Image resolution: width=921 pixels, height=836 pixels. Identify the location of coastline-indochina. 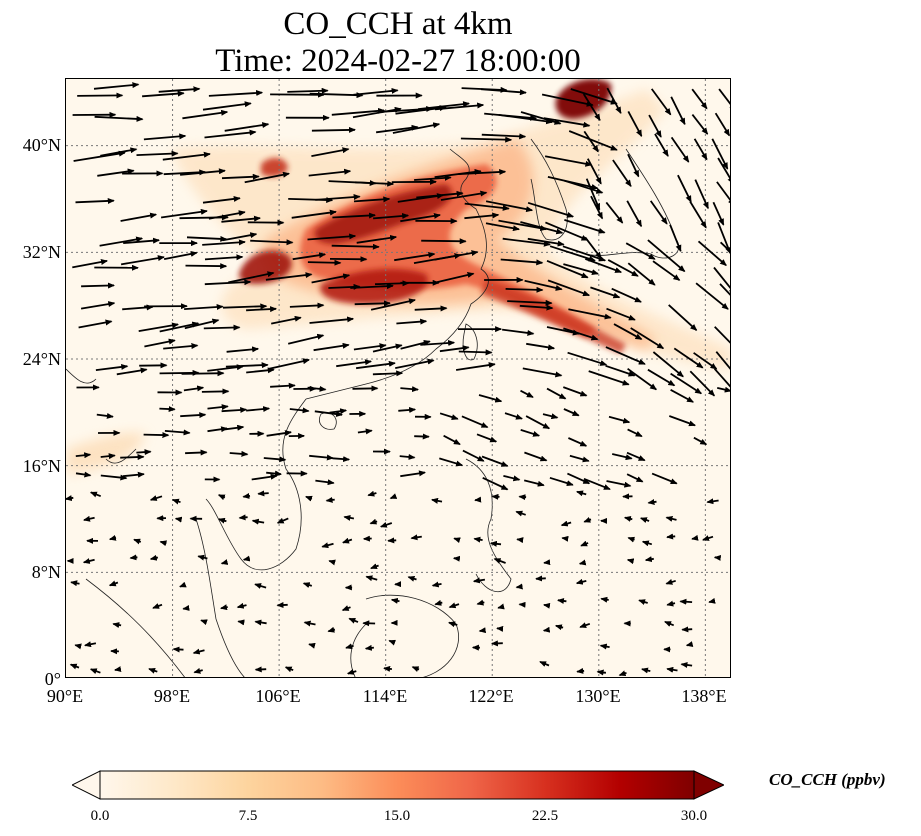
(256, 484).